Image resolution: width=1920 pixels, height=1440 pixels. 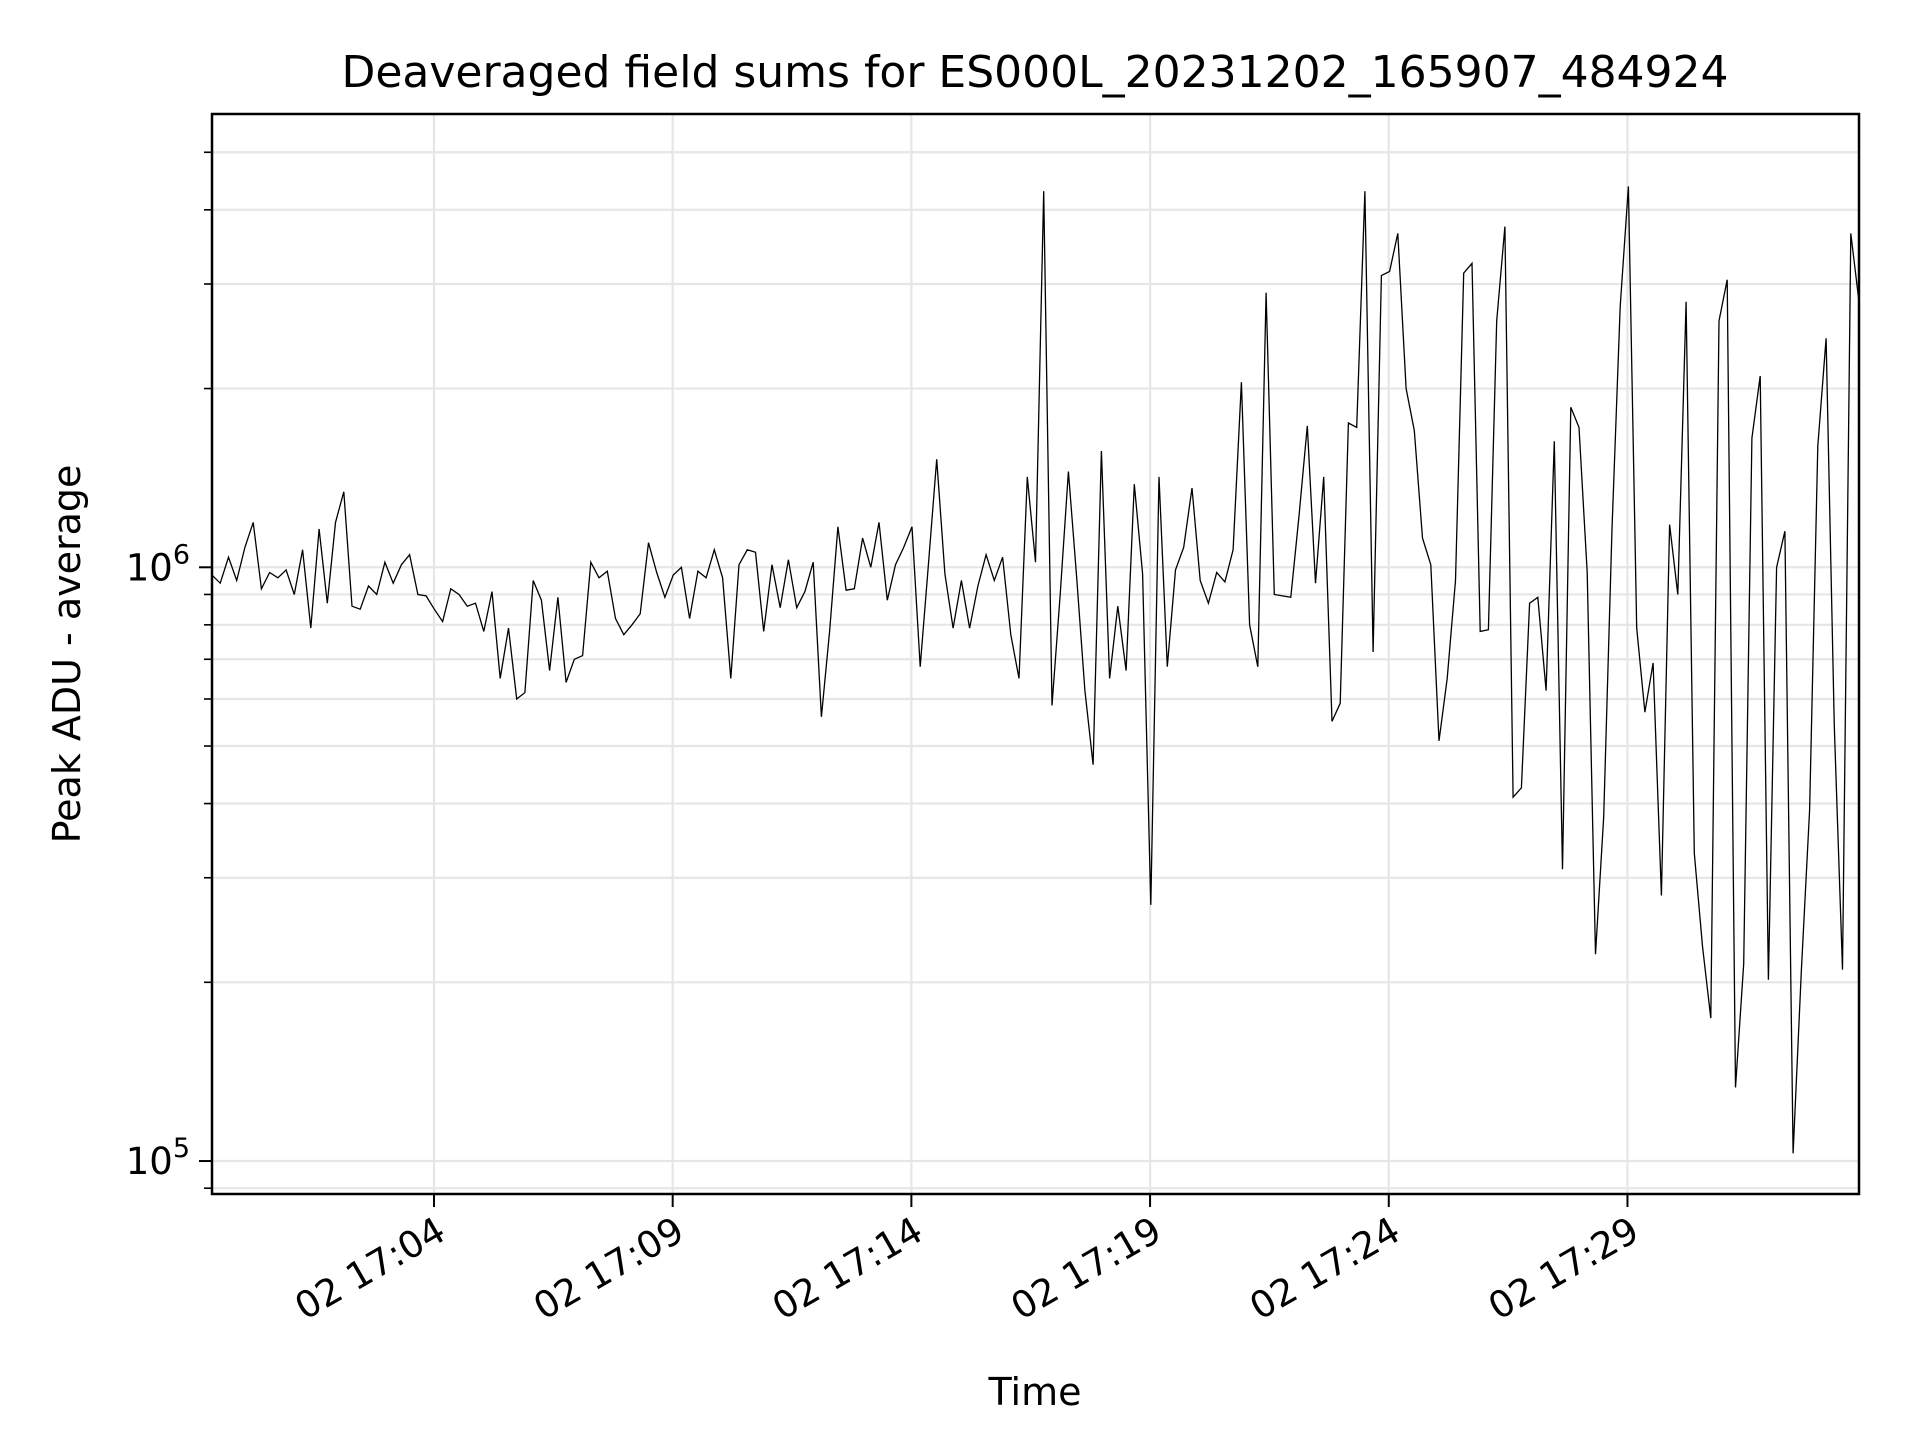 I want to click on y-tick-label: 10⁵, so click(x=158, y=1158).